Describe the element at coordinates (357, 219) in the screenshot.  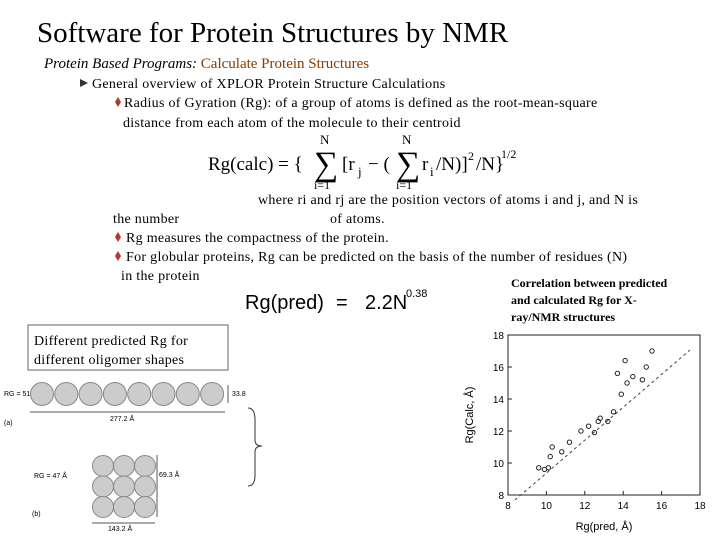
I see `text: of atoms.` at that location.